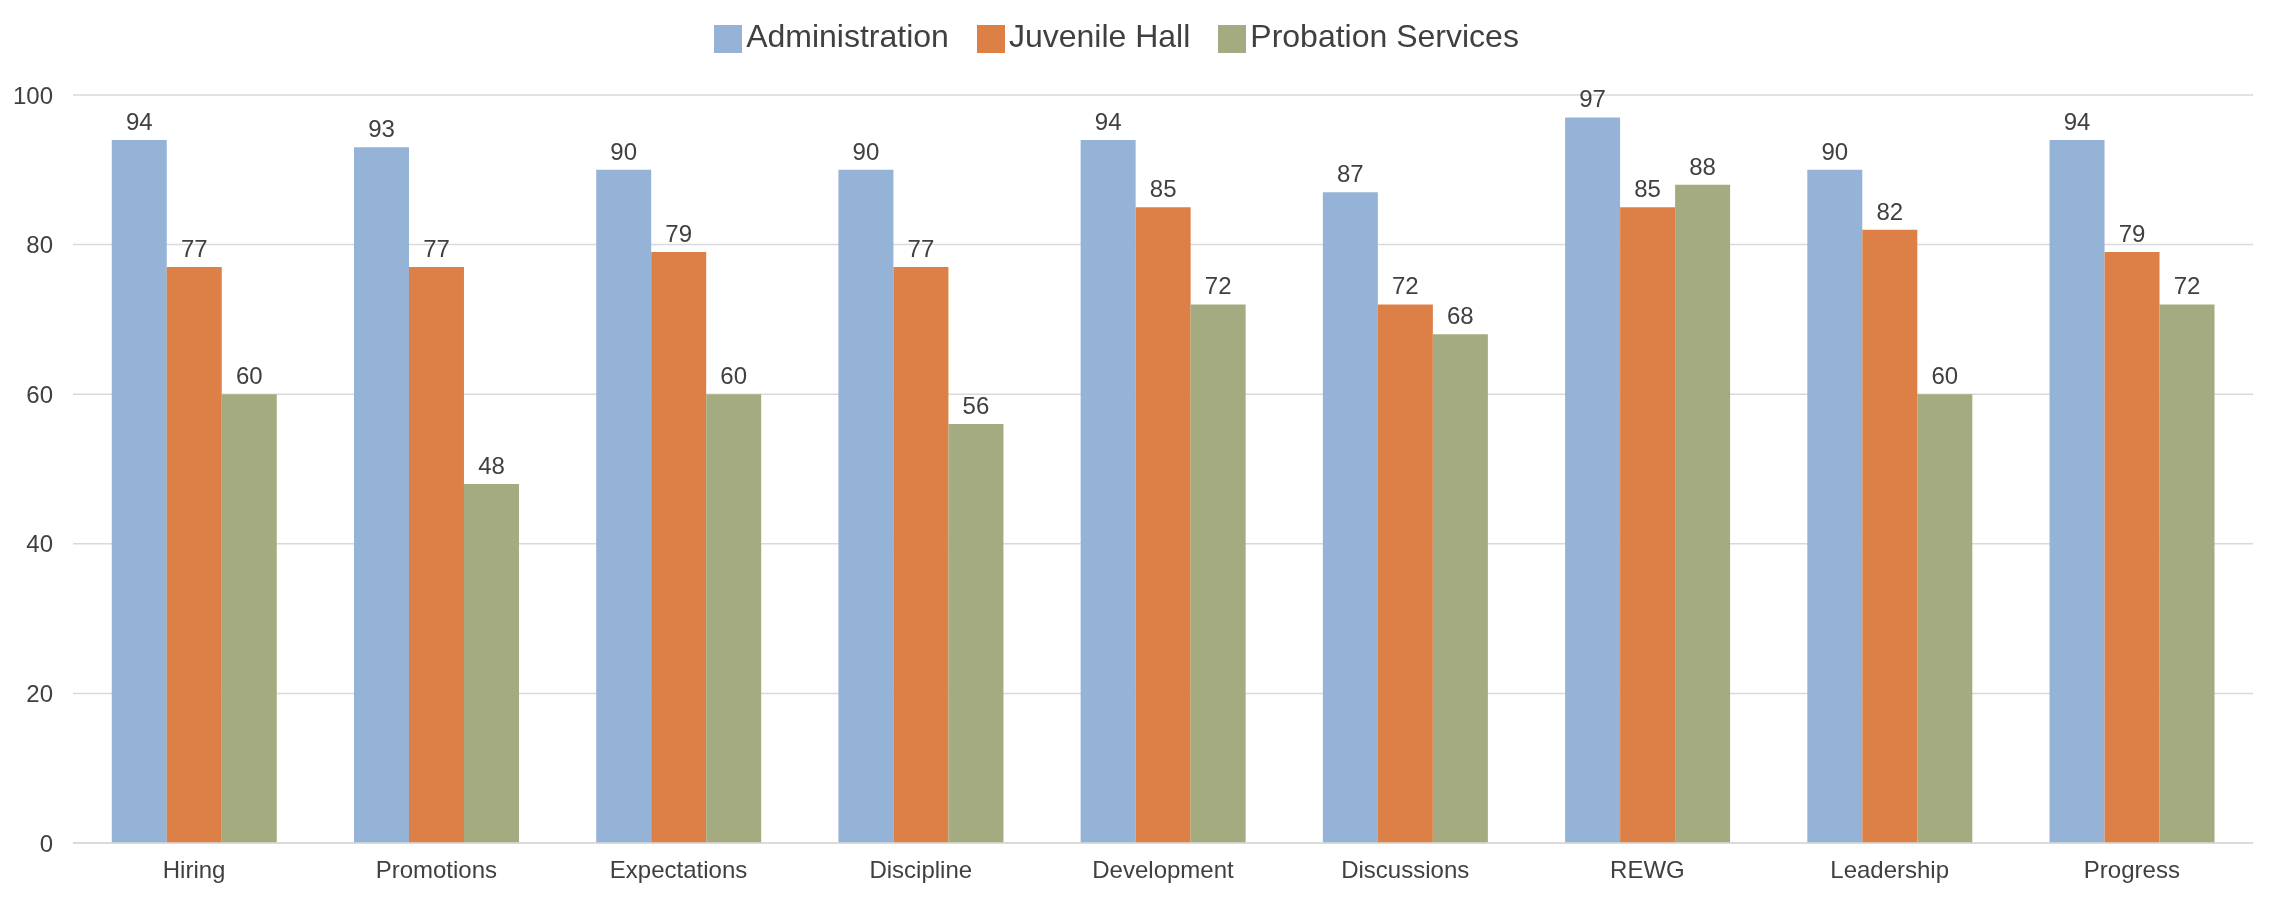  I want to click on x-tick-label: Progress, so click(2131, 870).